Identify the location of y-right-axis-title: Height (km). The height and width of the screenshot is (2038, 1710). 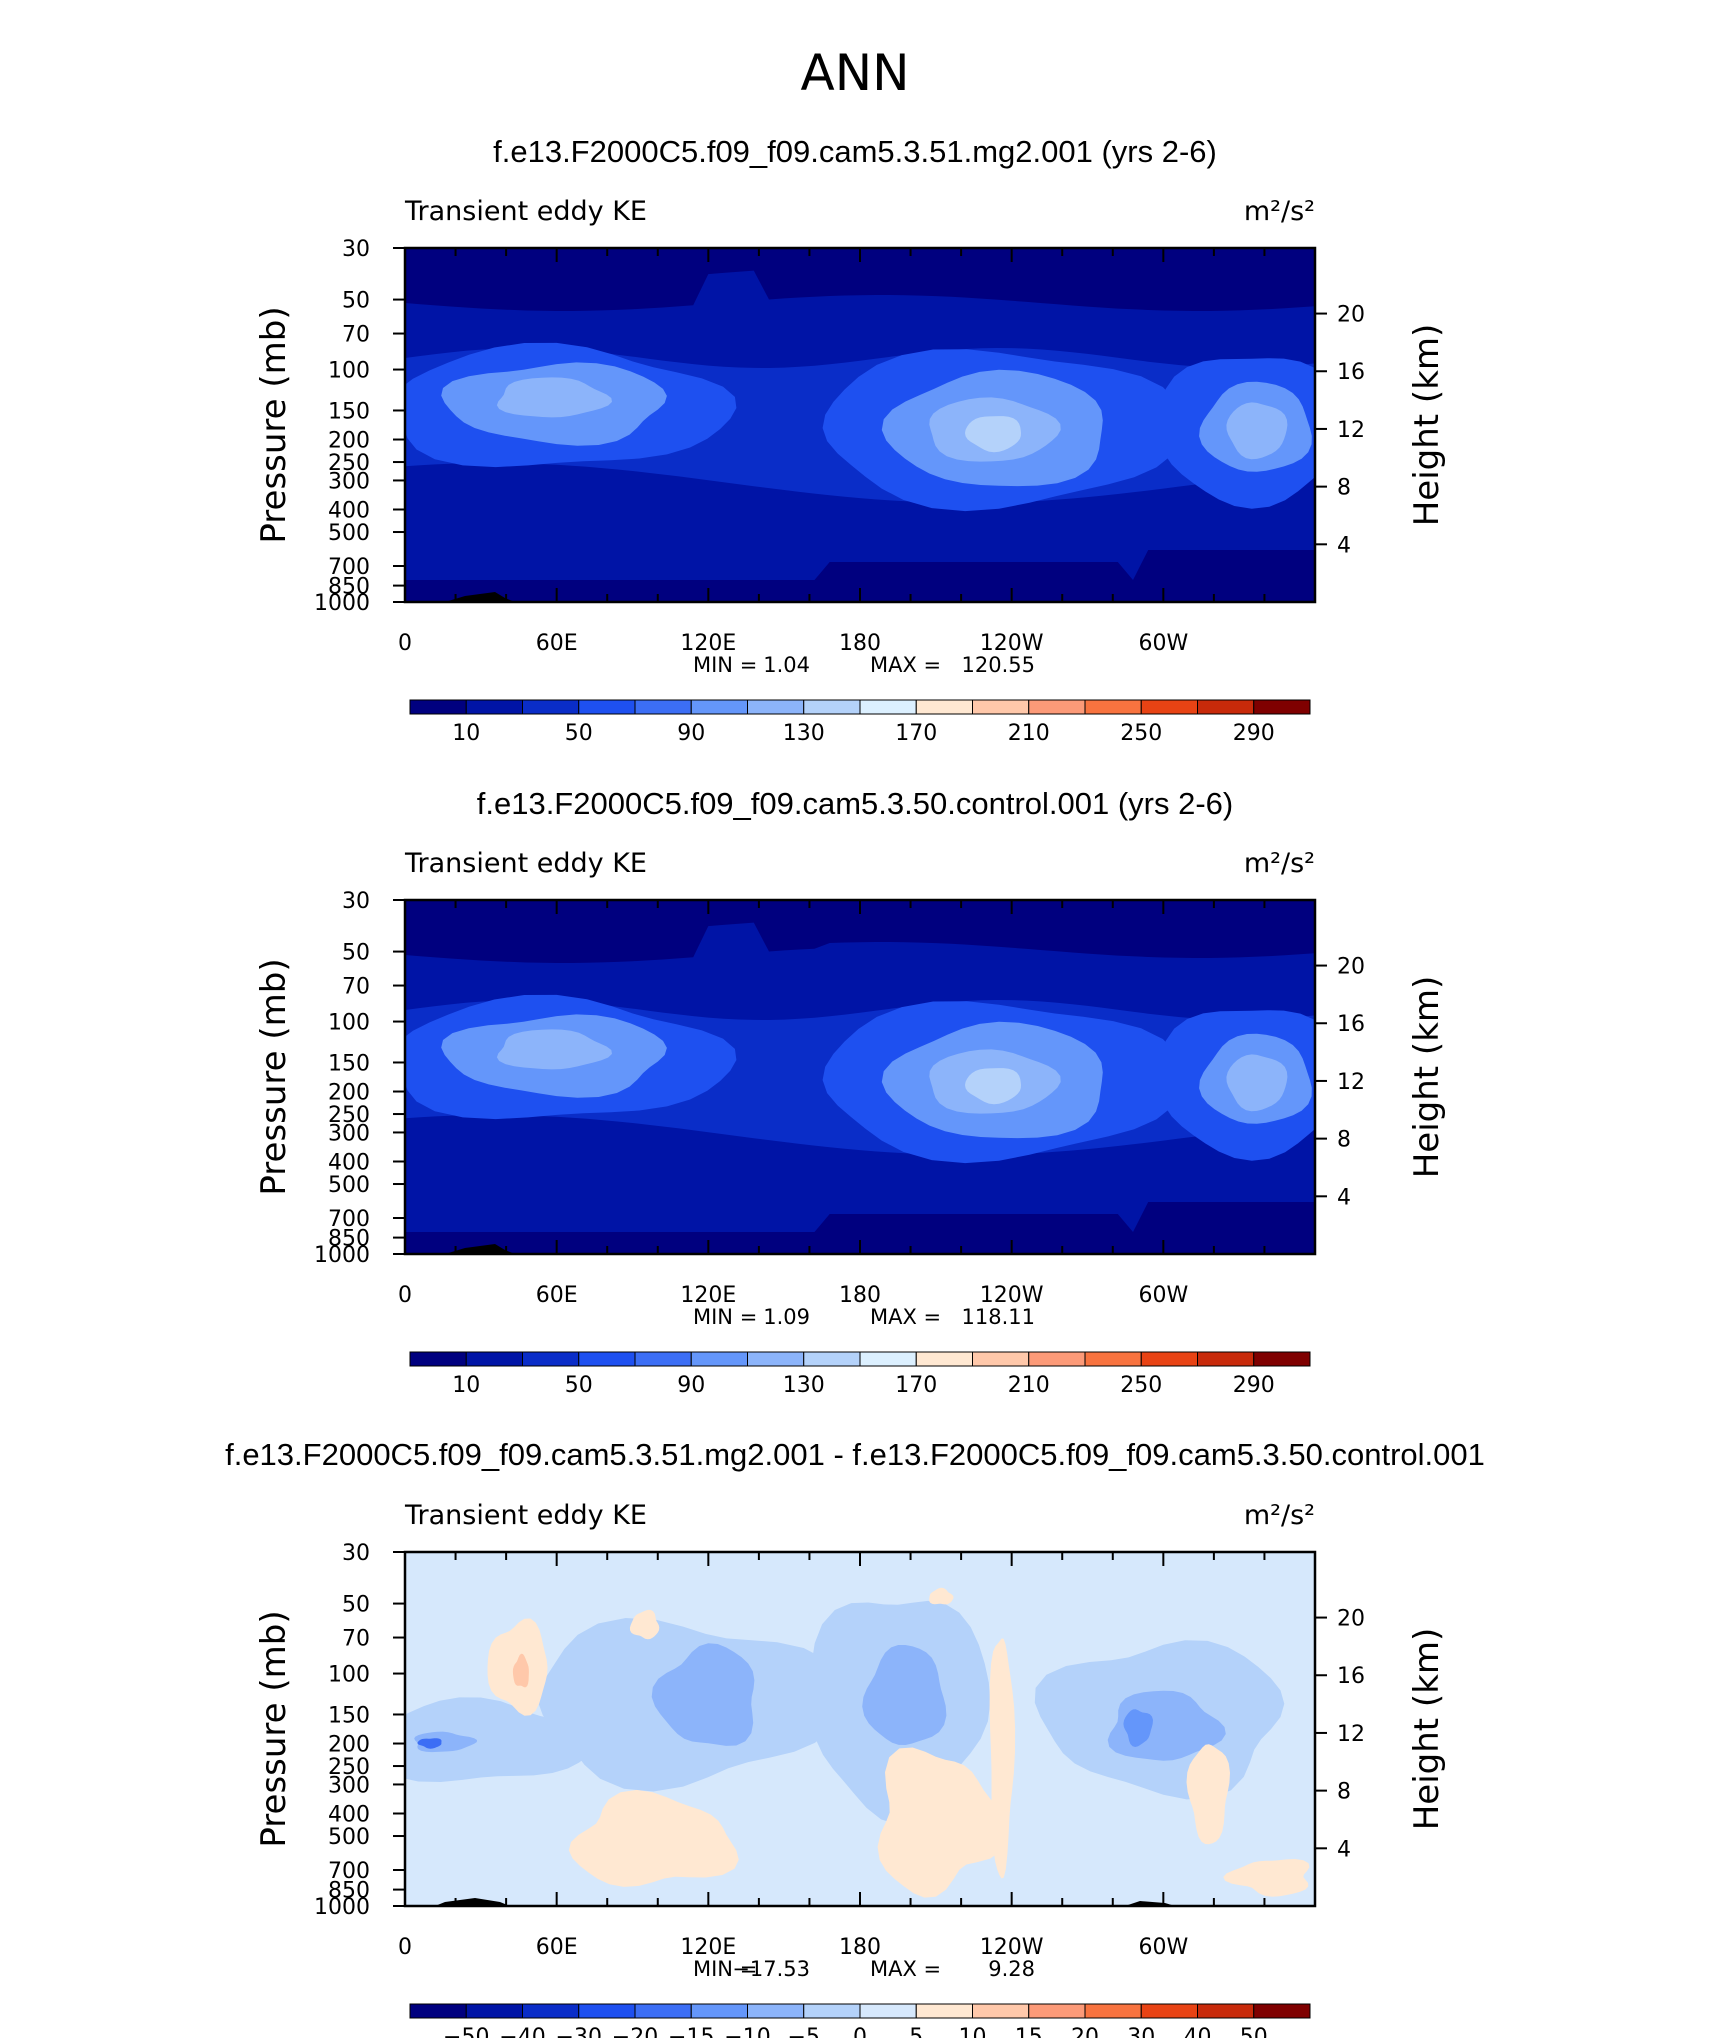
(1427, 425).